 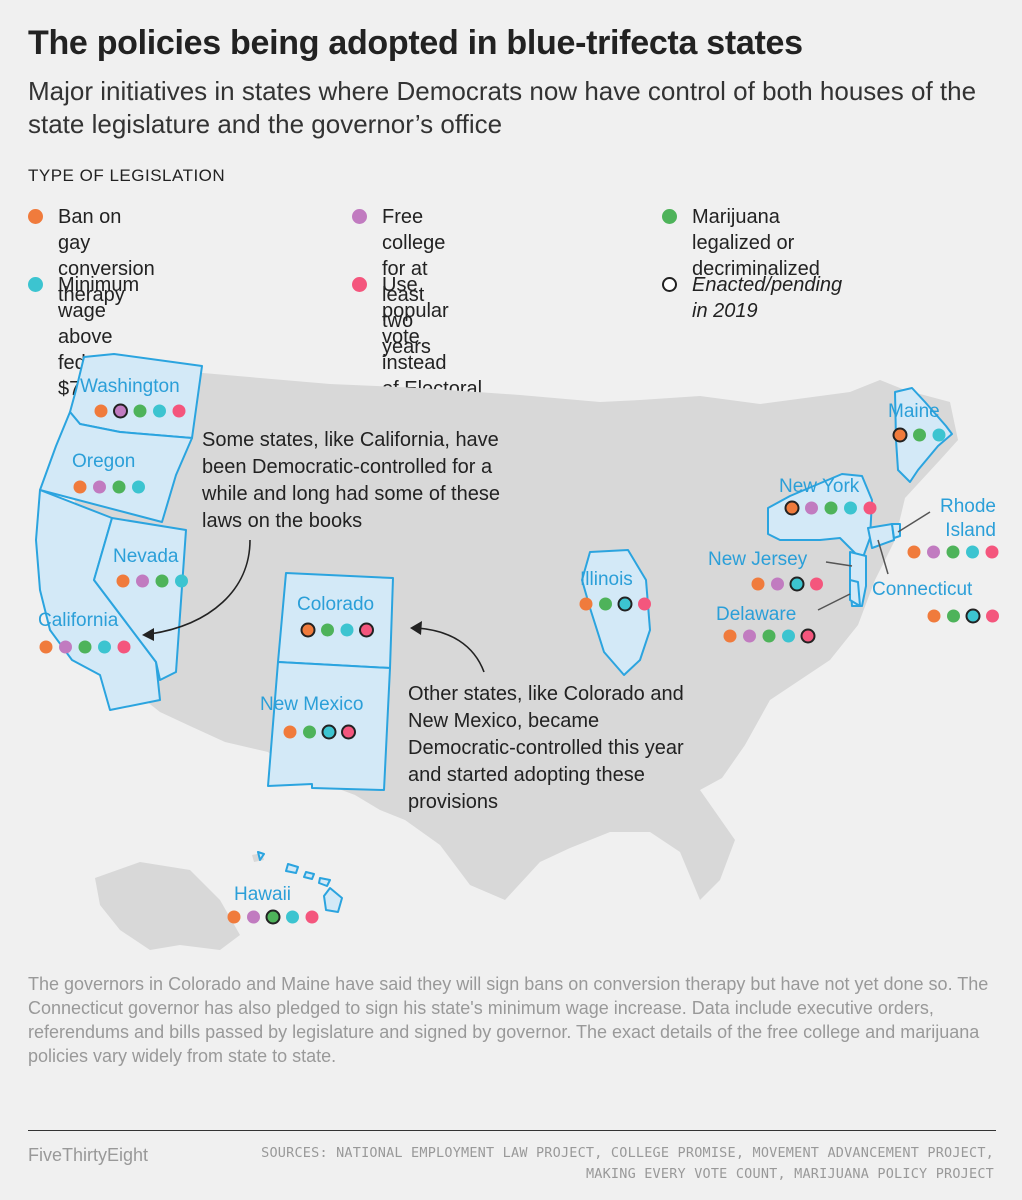 I want to click on policy-dot-rhode-island-conversion, so click(x=914, y=552).